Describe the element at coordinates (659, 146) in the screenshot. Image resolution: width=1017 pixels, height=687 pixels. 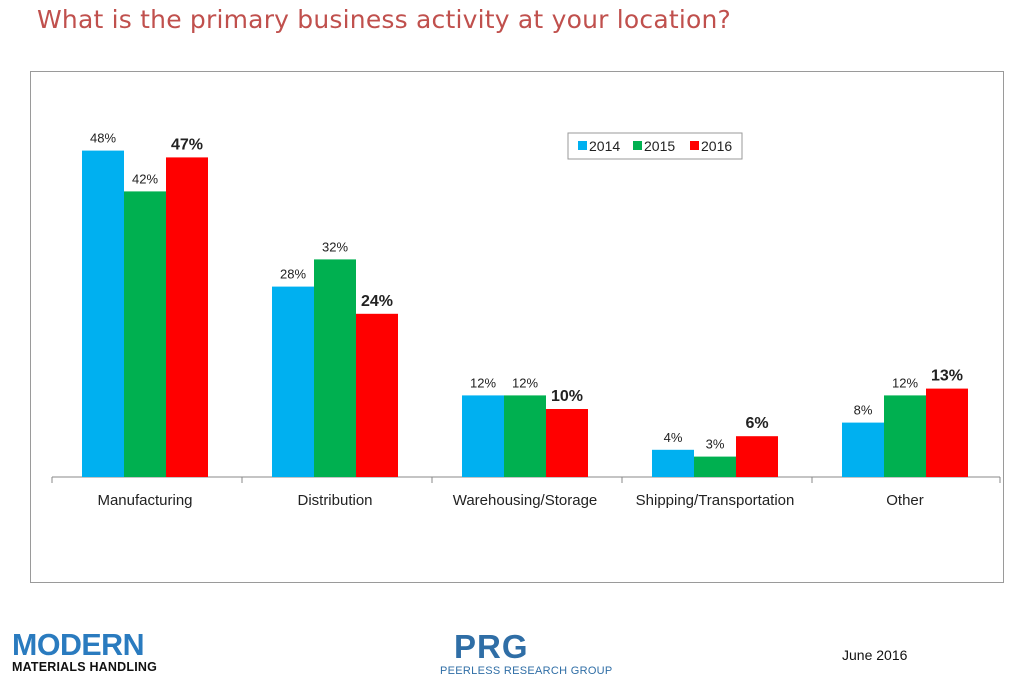
I see `legend-label-2015: 2015` at that location.